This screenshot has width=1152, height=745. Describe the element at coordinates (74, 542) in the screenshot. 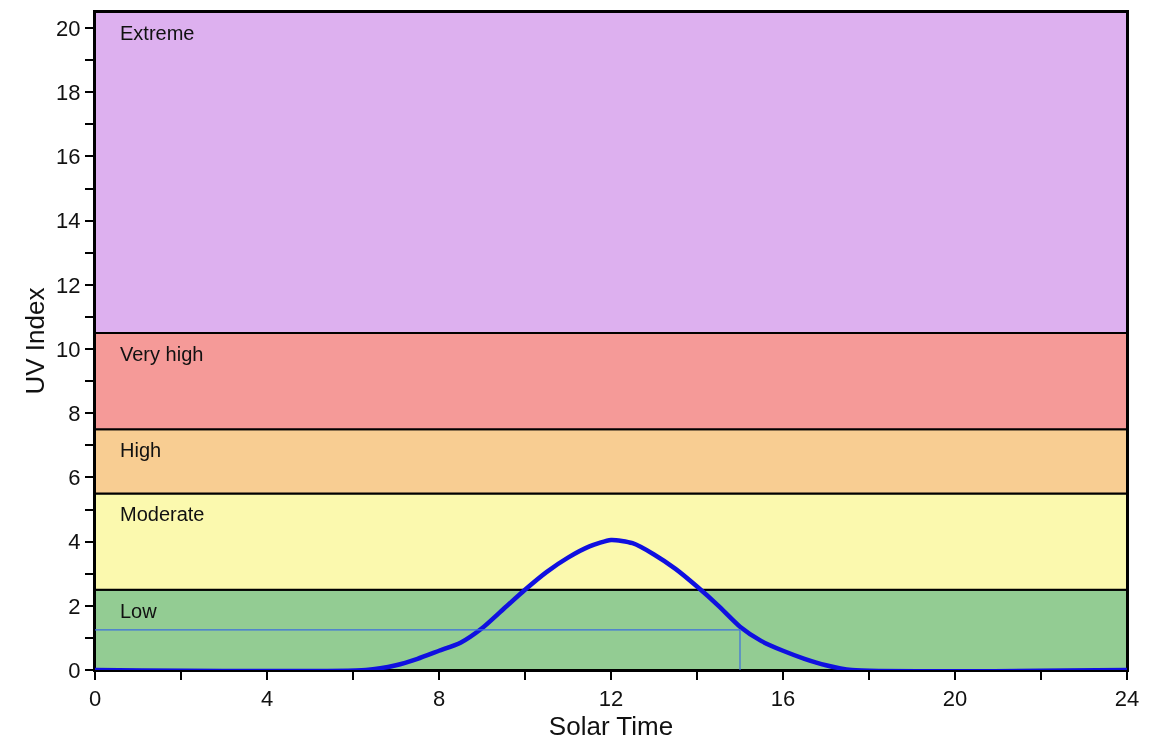

I see `y-tick-label: 4` at that location.